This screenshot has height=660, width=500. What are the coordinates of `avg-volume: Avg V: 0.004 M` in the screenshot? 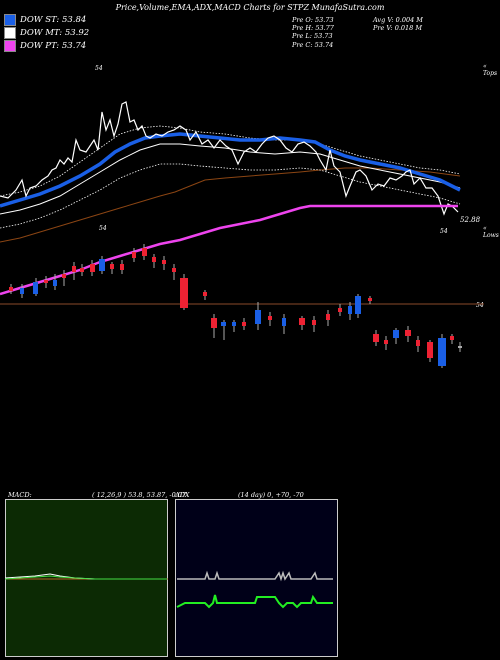 It's located at (398, 20).